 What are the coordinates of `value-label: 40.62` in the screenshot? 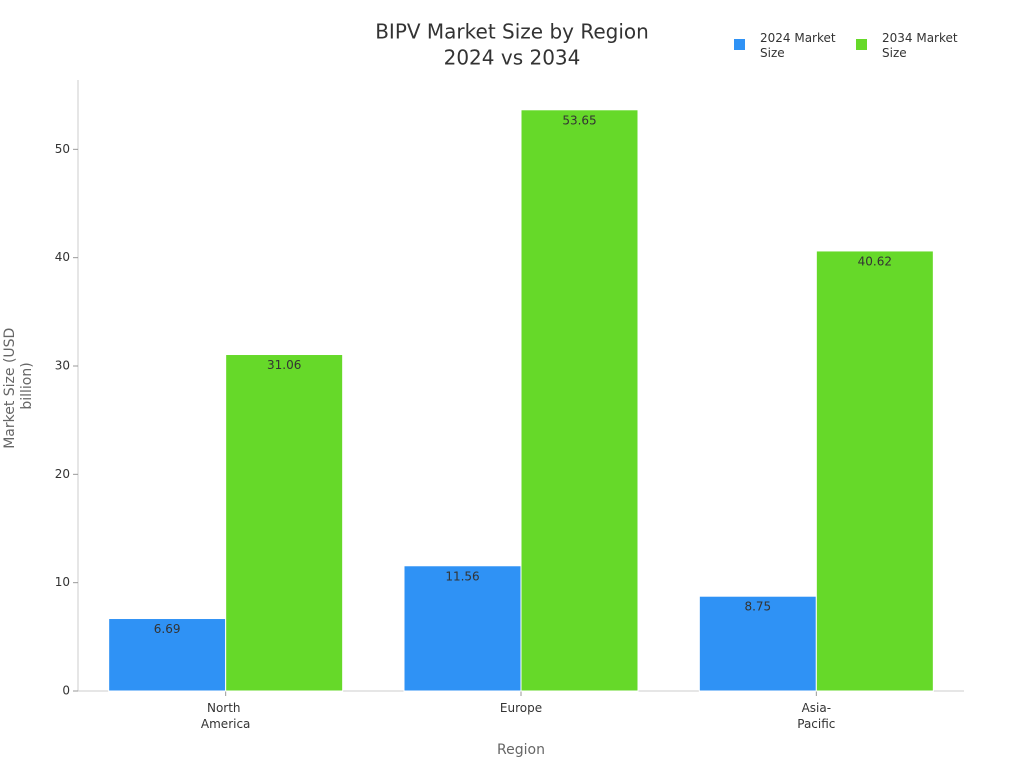 It's located at (875, 261).